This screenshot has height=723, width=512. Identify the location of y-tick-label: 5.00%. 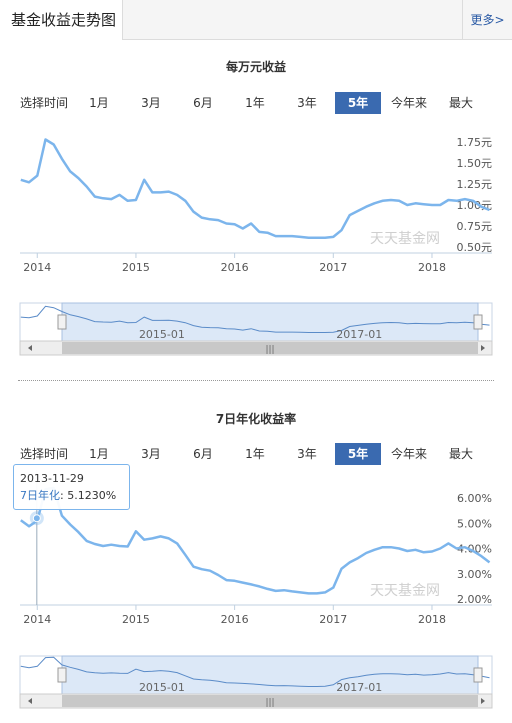
(474, 523).